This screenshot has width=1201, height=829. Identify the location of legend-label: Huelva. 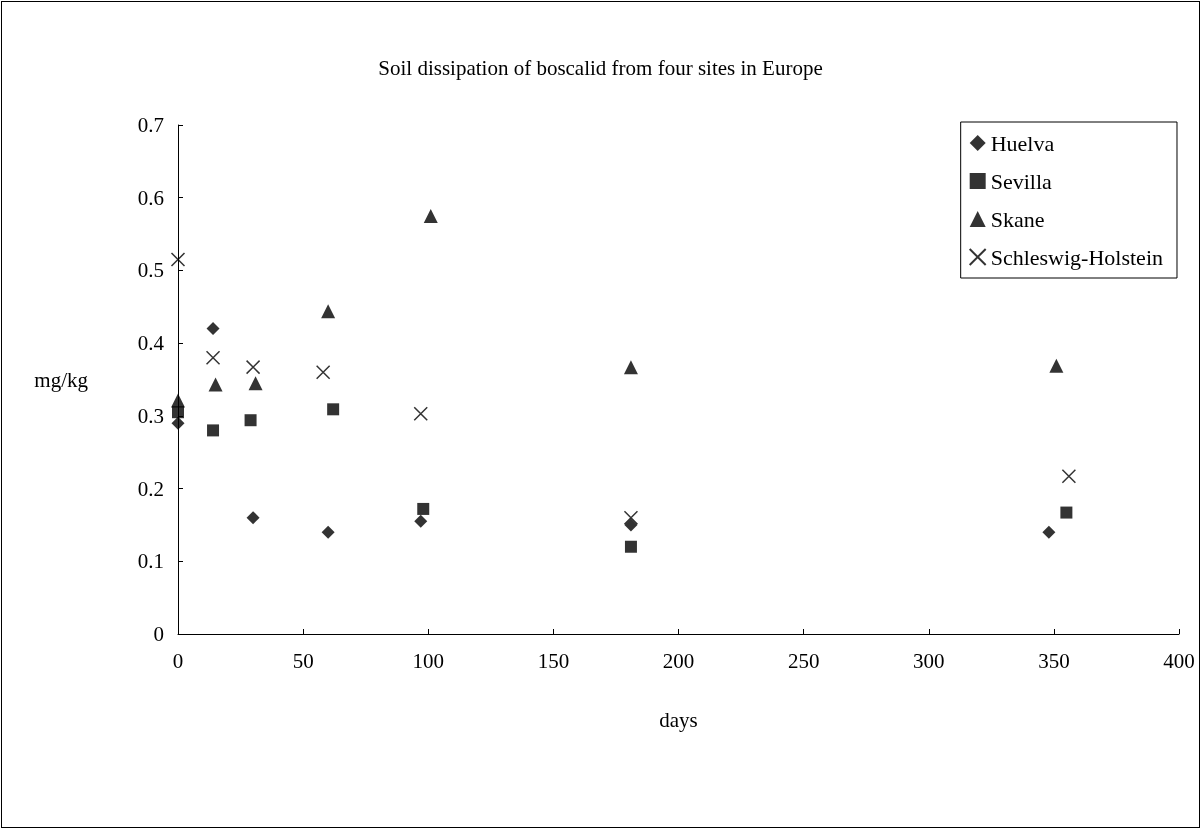
(1022, 143).